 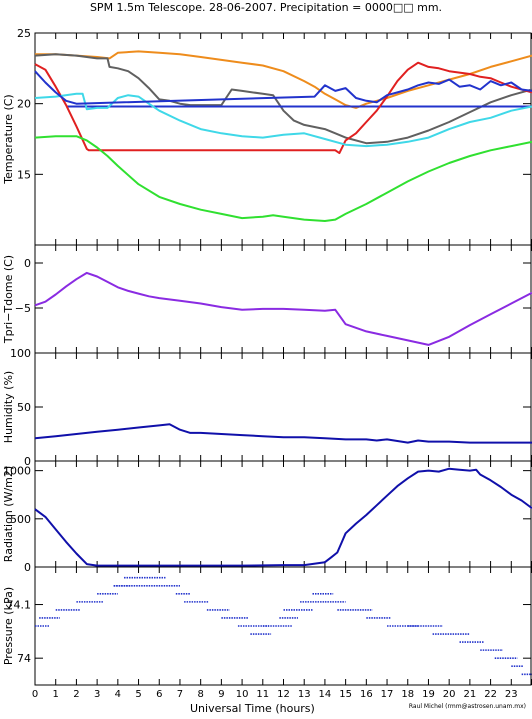 I want to click on x-tick-label: 21, so click(x=470, y=694).